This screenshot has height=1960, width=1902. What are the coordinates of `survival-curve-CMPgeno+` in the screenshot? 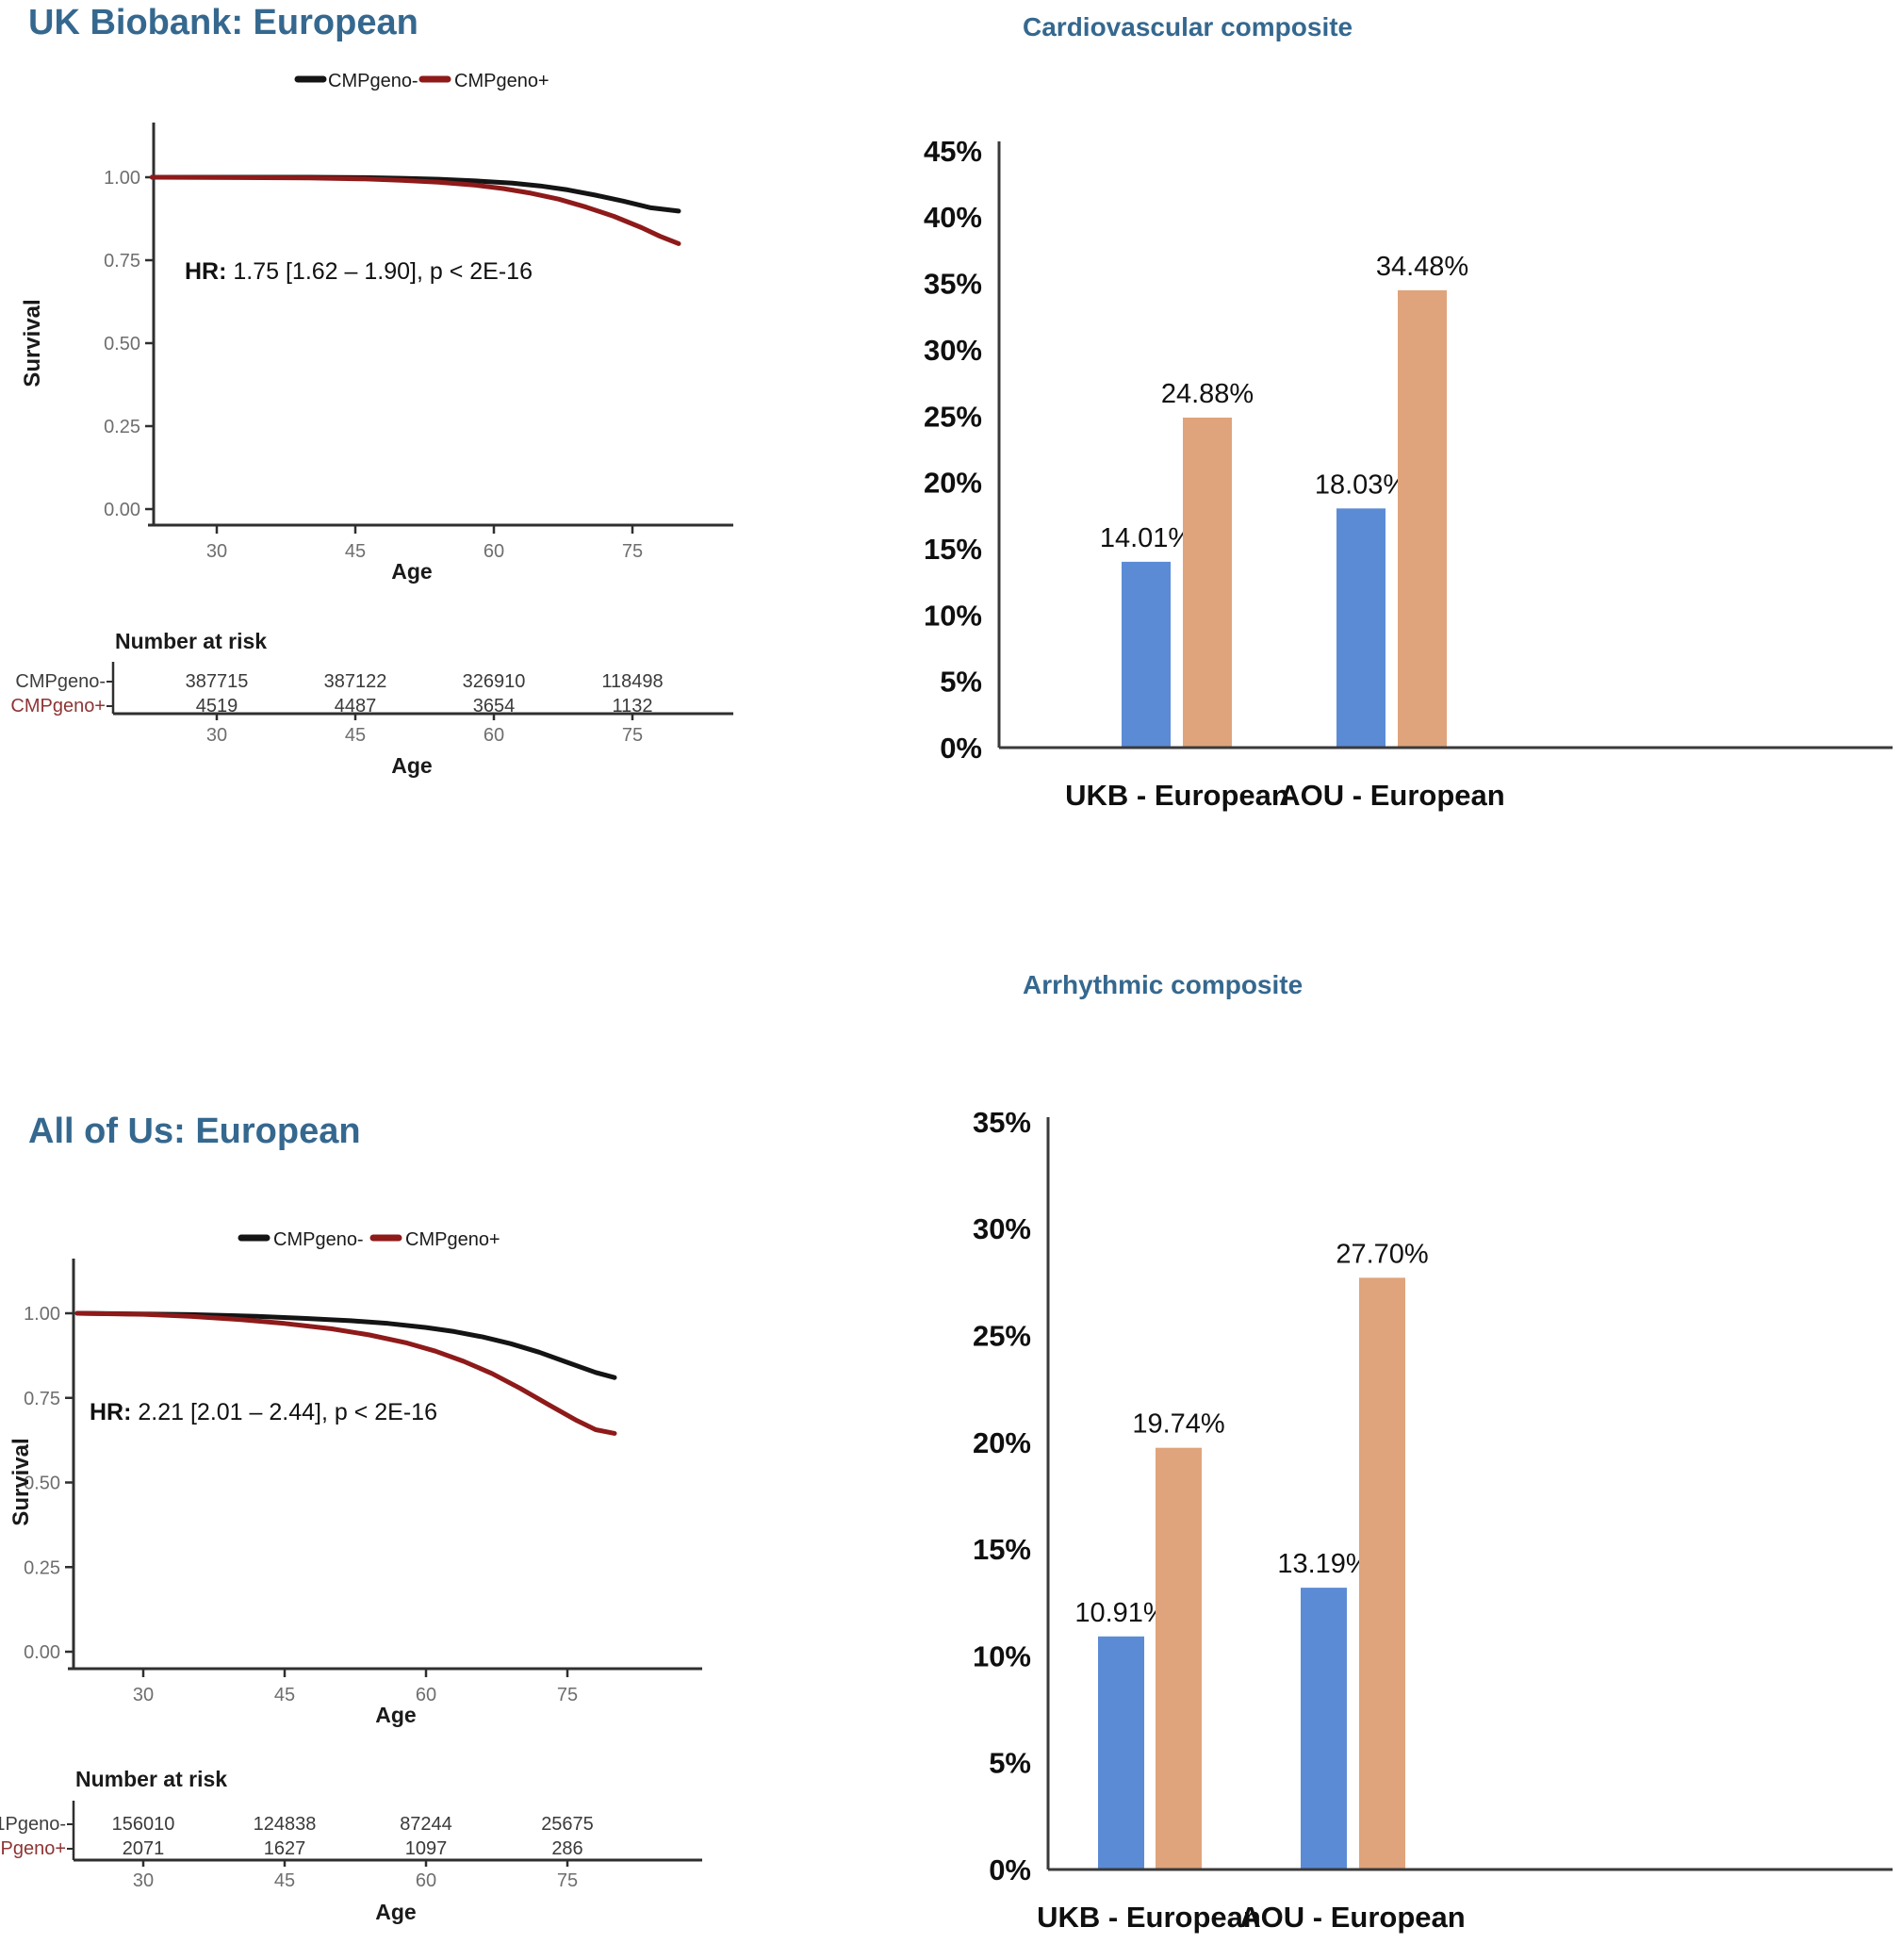 It's located at (345, 1373).